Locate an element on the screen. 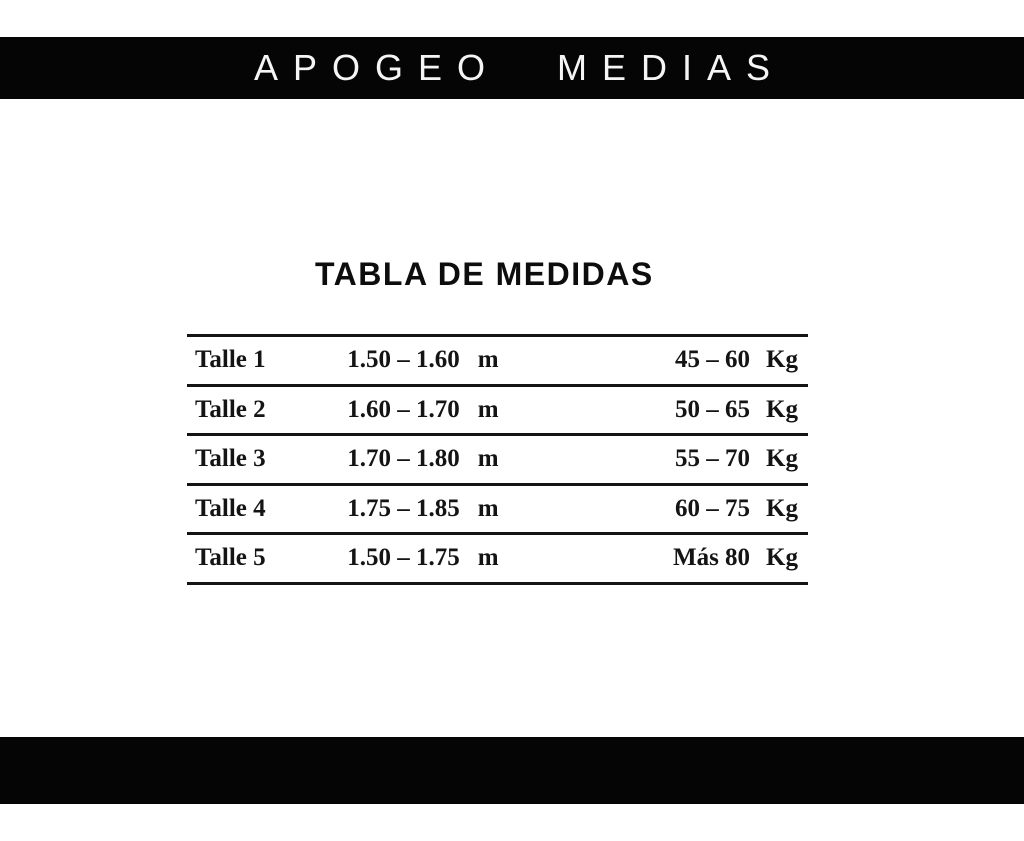 Image resolution: width=1024 pixels, height=841 pixels. weight-range: Más 80 is located at coordinates (711, 558).